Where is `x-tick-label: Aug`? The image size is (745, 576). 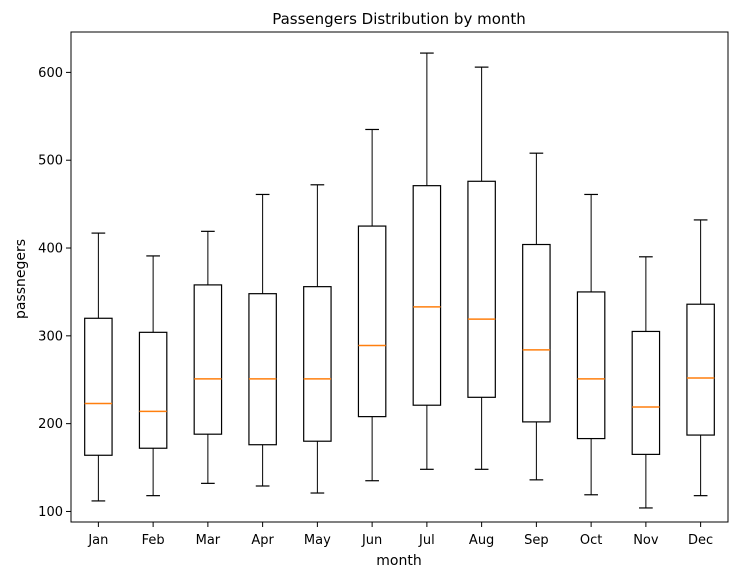 x-tick-label: Aug is located at coordinates (481, 540).